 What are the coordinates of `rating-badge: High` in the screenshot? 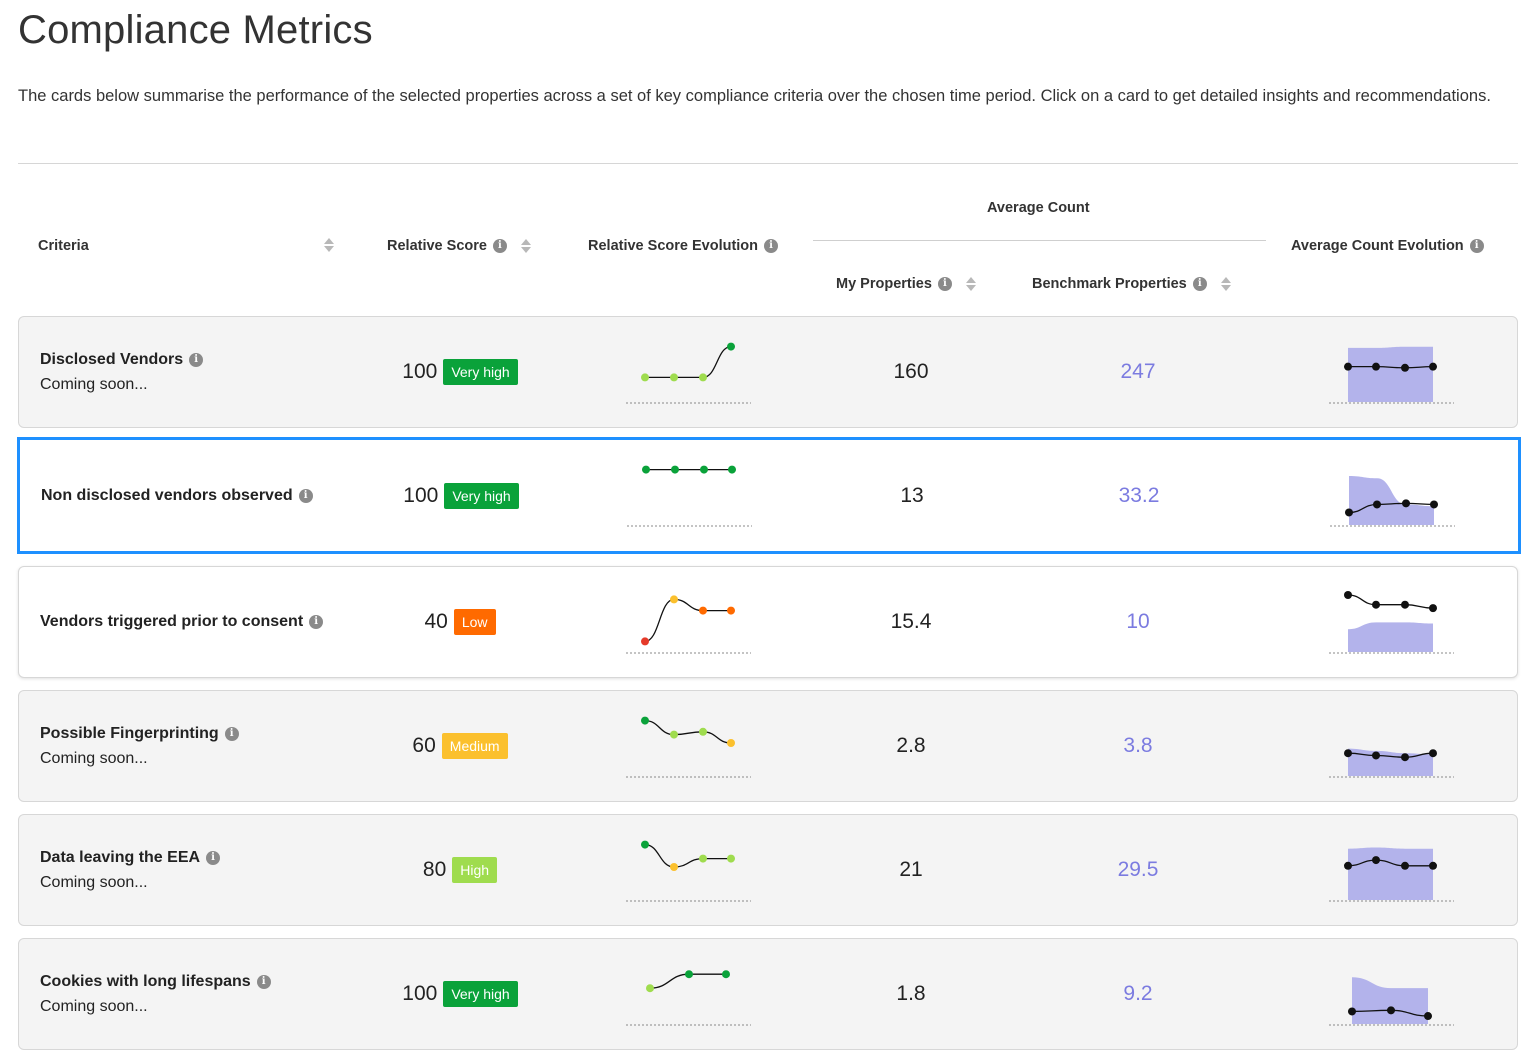 It's located at (475, 870).